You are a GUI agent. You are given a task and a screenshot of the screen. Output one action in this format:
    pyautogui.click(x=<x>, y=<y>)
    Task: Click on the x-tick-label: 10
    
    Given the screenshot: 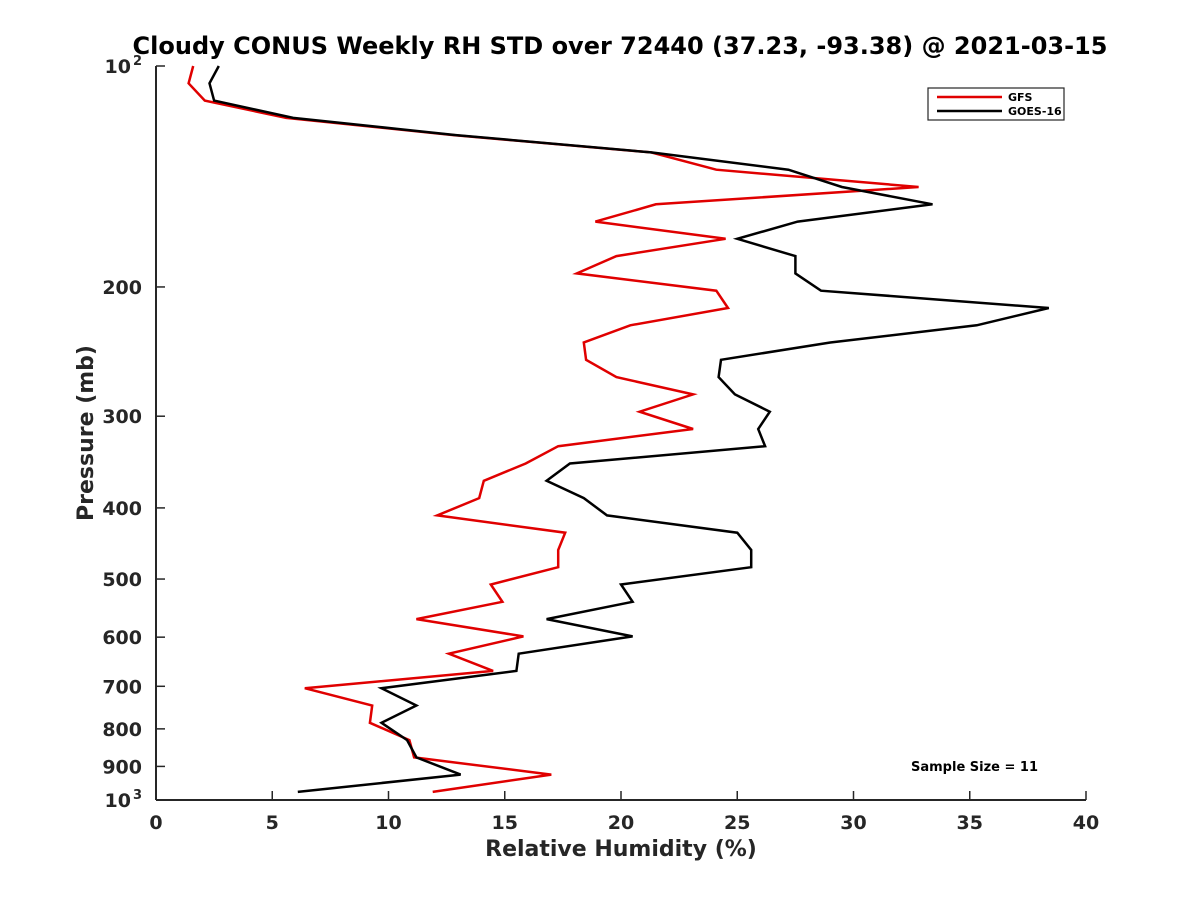 What is the action you would take?
    pyautogui.click(x=388, y=823)
    